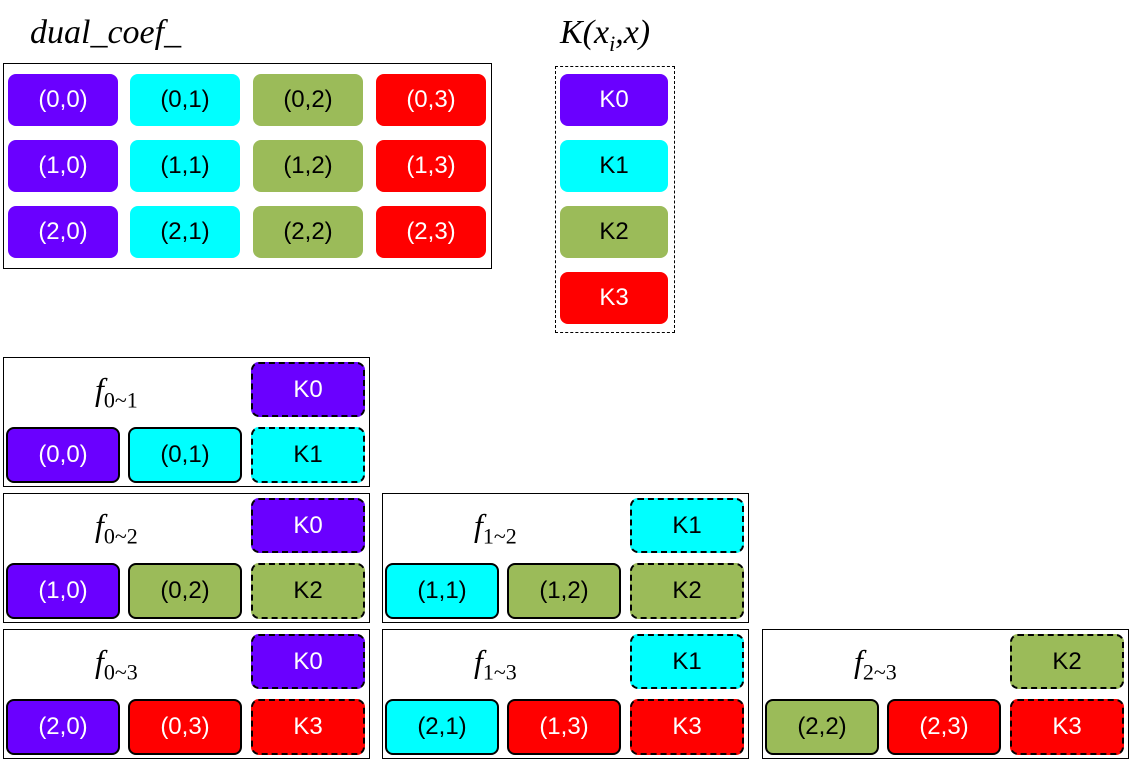 This screenshot has width=1129, height=762. I want to click on panel-label: f0~1, so click(116, 392).